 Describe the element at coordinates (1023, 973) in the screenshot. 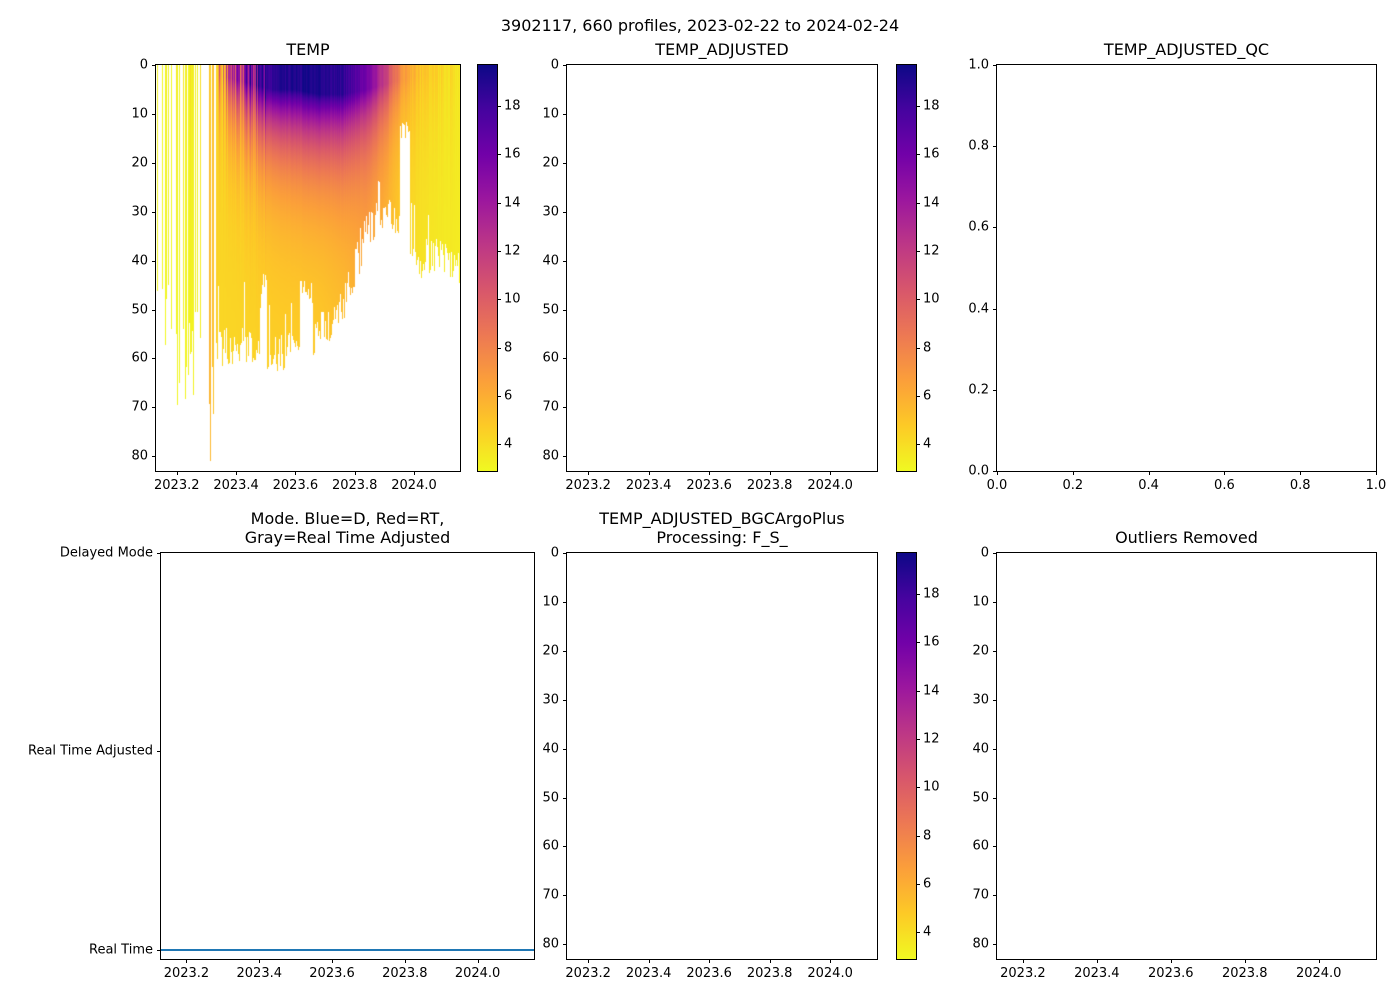

I see `x-tick-label: 2023.2` at that location.